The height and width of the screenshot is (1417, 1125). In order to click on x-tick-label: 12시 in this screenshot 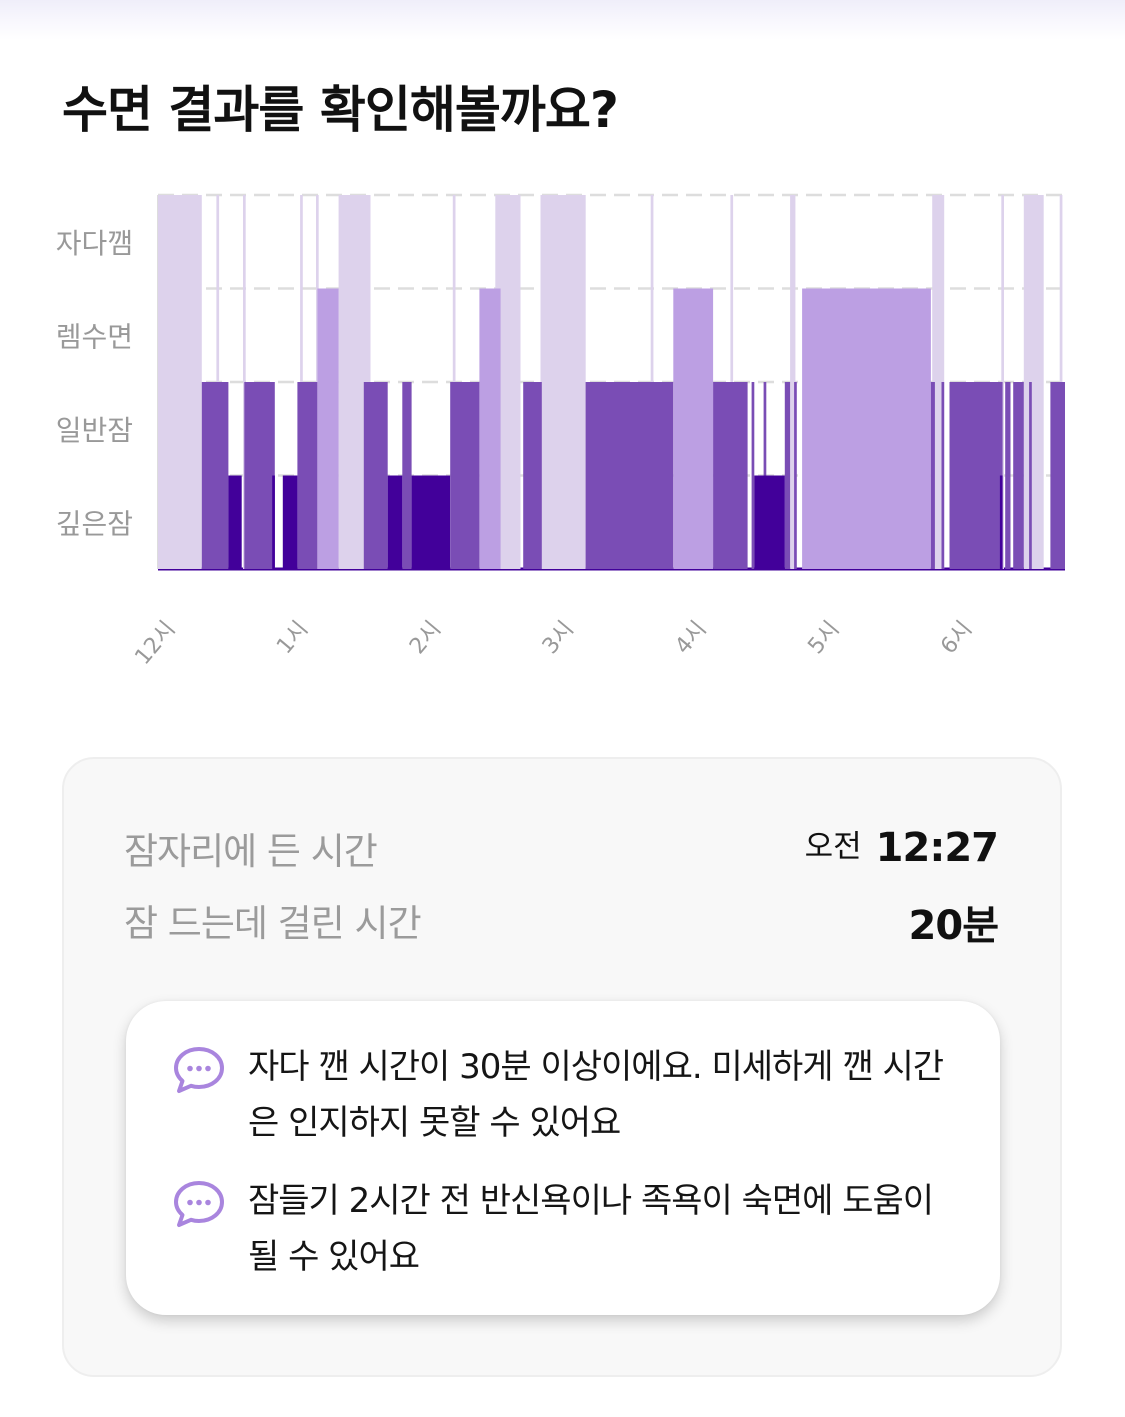, I will do `click(155, 643)`.